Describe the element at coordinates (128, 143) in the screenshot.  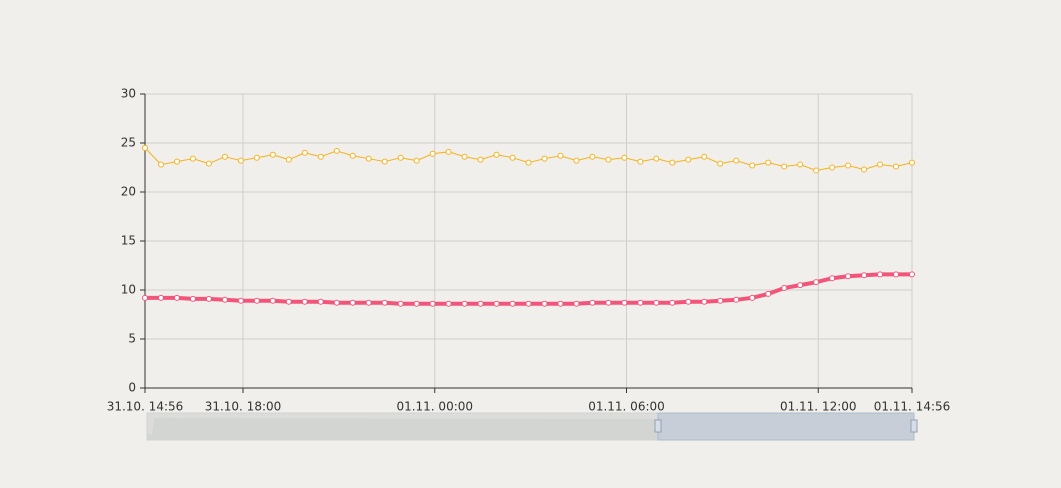
I see `y-tick-label: 25` at that location.